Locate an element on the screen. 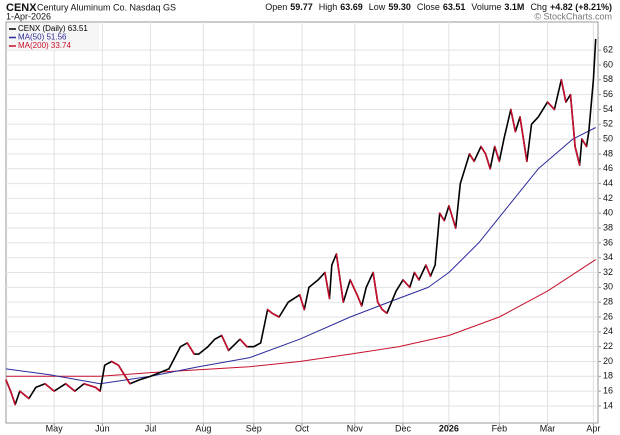 The width and height of the screenshot is (620, 435). y-tick-label: 32 is located at coordinates (608, 272).